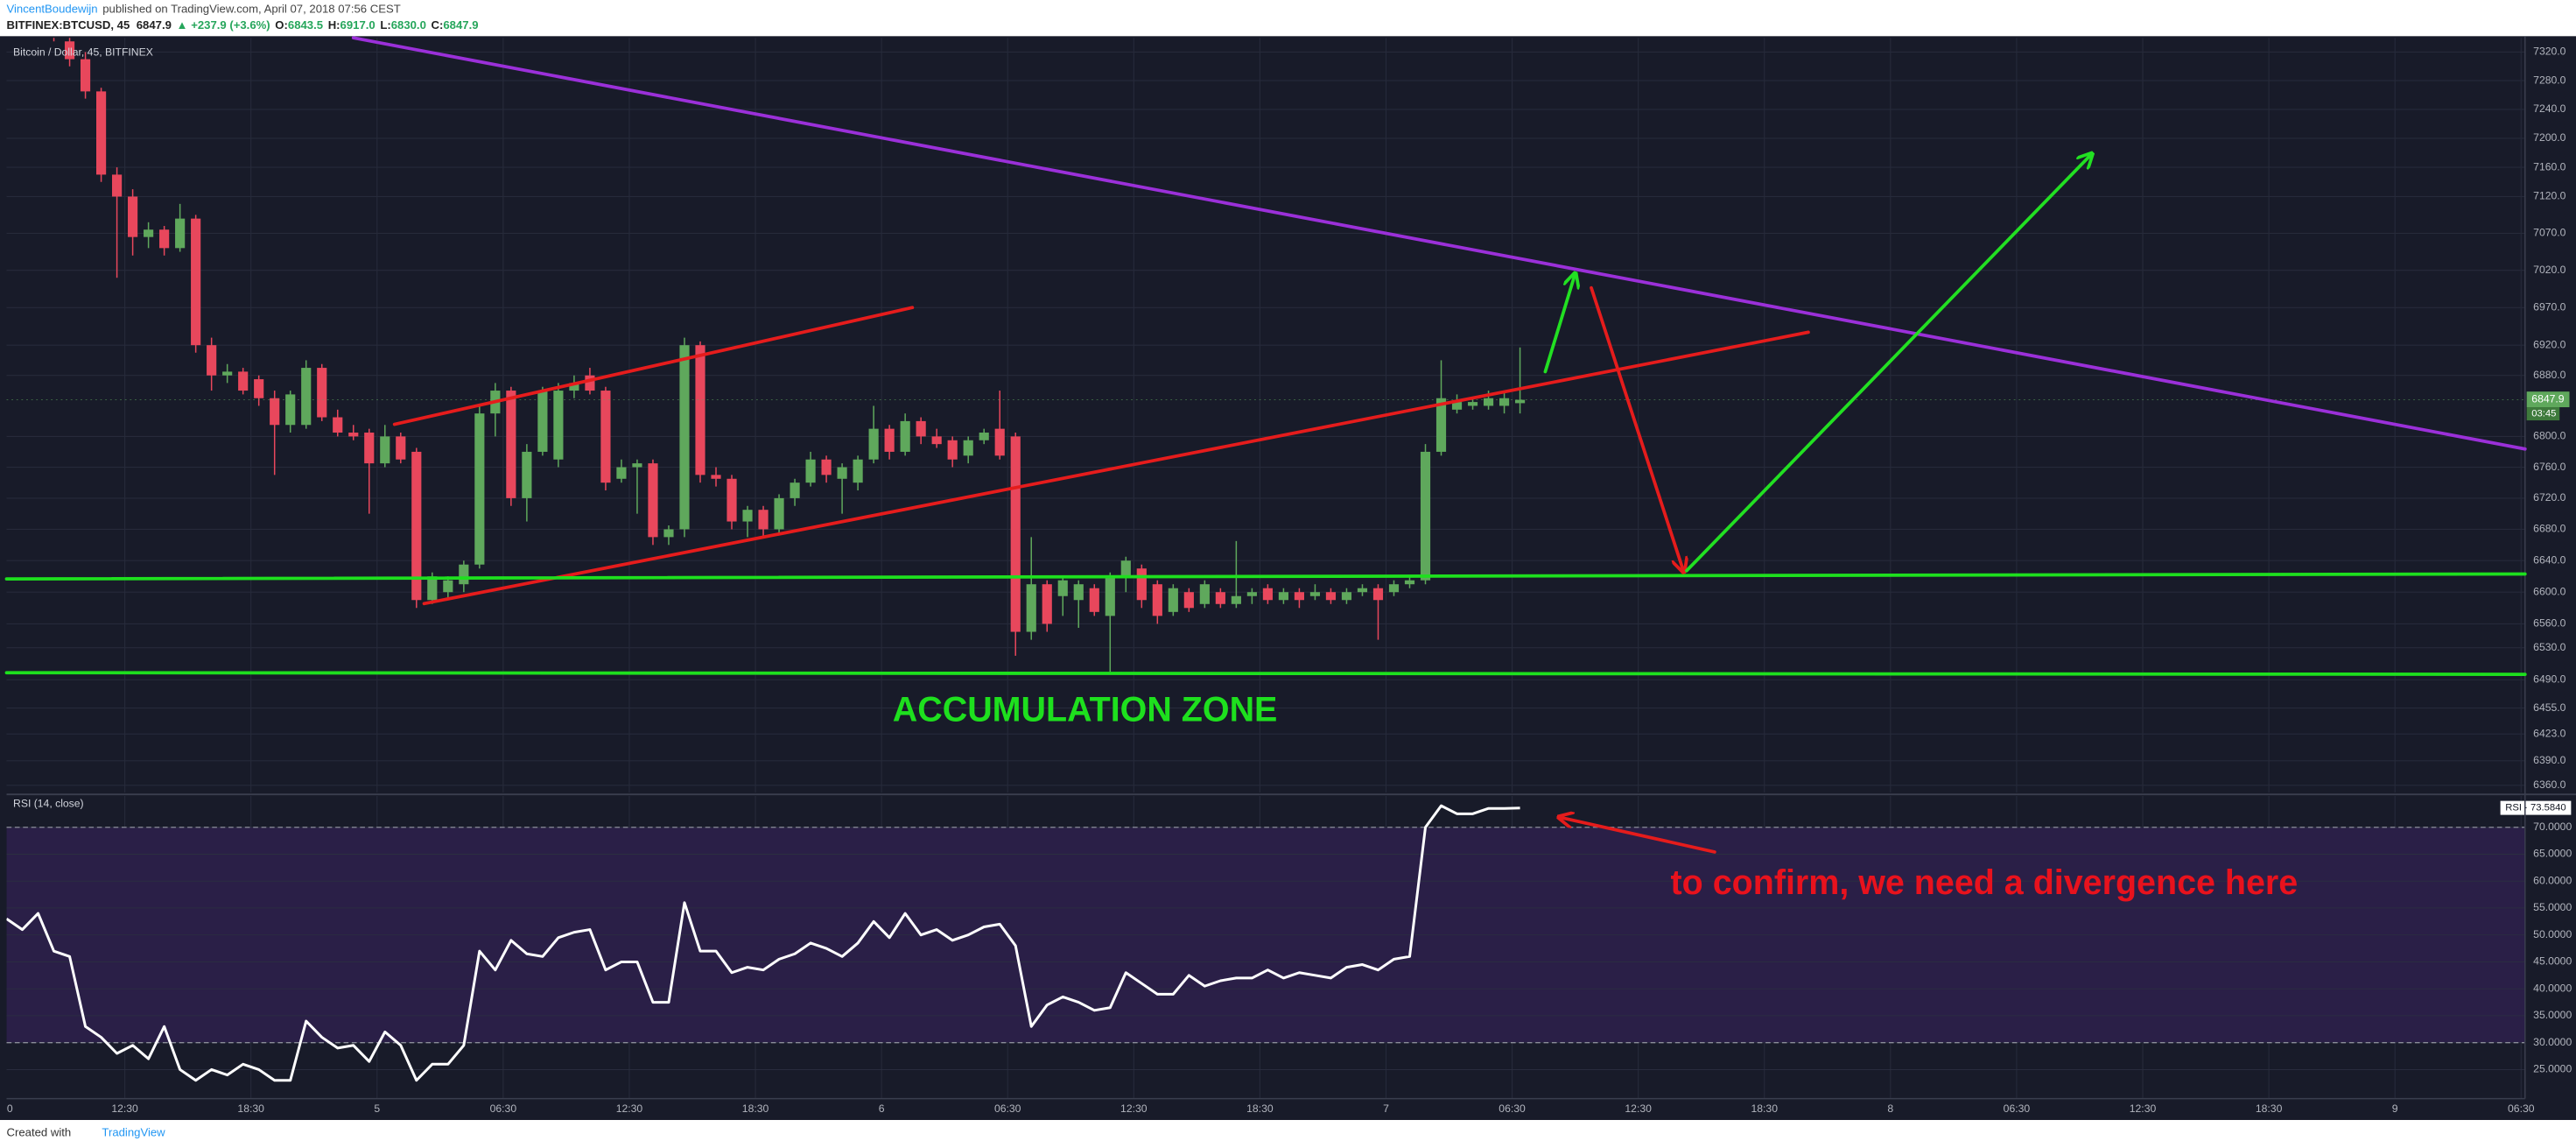 This screenshot has height=1148, width=2576. Describe the element at coordinates (2549, 559) in the screenshot. I see `y-tick-label: 6640.0` at that location.